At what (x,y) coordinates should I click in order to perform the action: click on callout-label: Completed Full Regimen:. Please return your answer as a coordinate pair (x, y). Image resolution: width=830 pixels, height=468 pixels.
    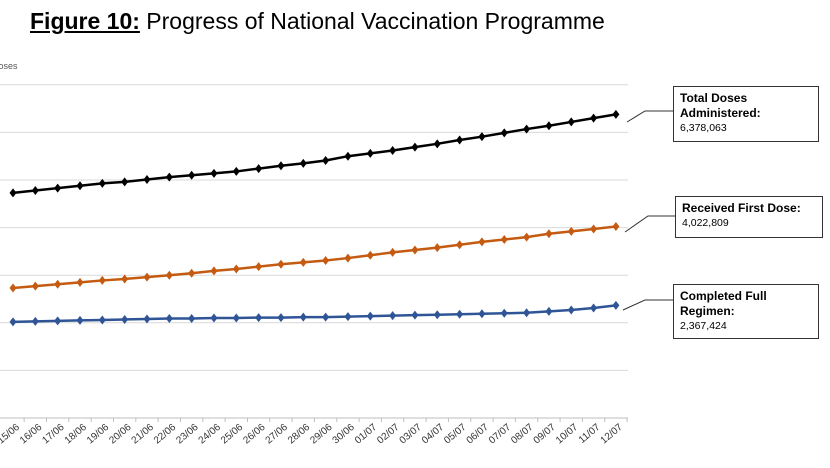
    Looking at the image, I should click on (723, 303).